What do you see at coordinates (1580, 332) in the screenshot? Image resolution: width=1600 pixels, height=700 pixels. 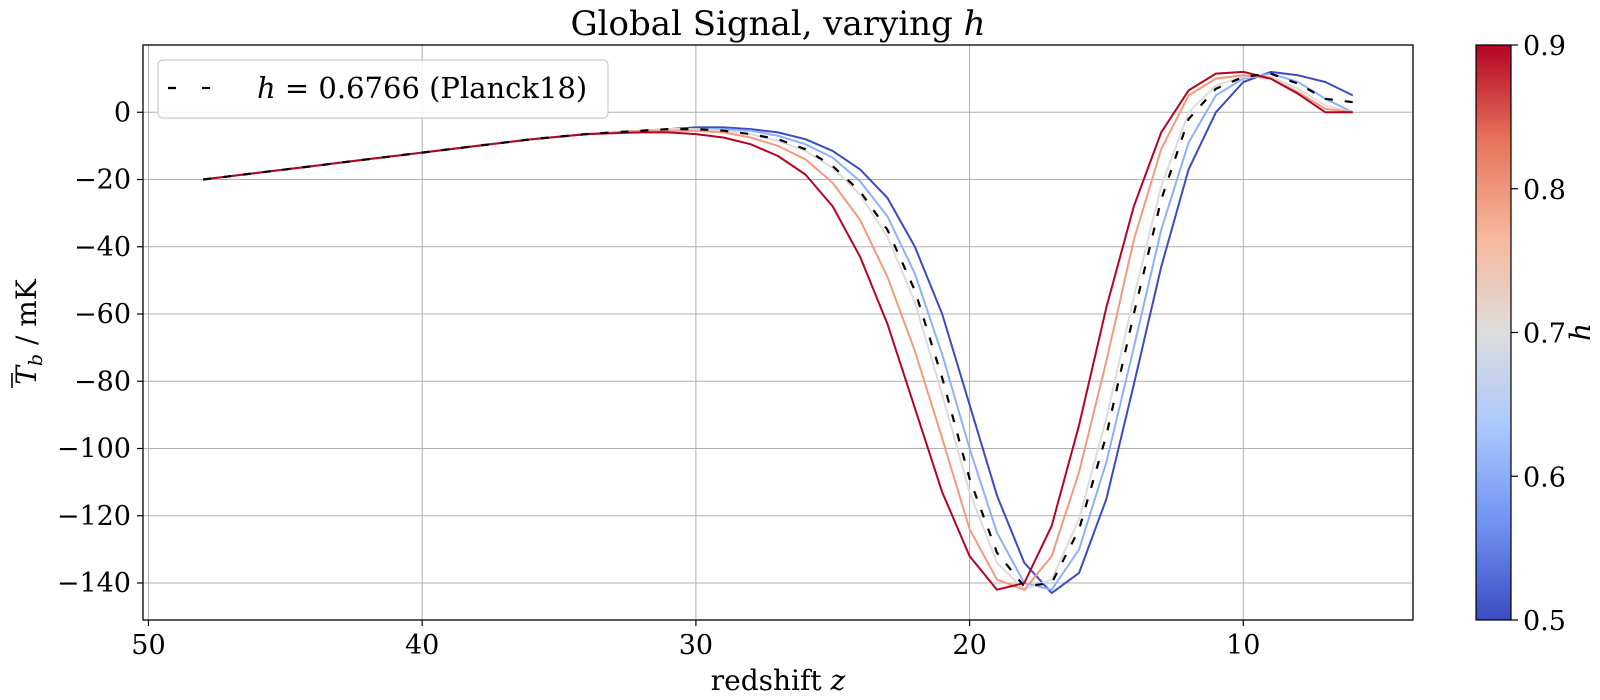 I see `colorbar-label: h` at bounding box center [1580, 332].